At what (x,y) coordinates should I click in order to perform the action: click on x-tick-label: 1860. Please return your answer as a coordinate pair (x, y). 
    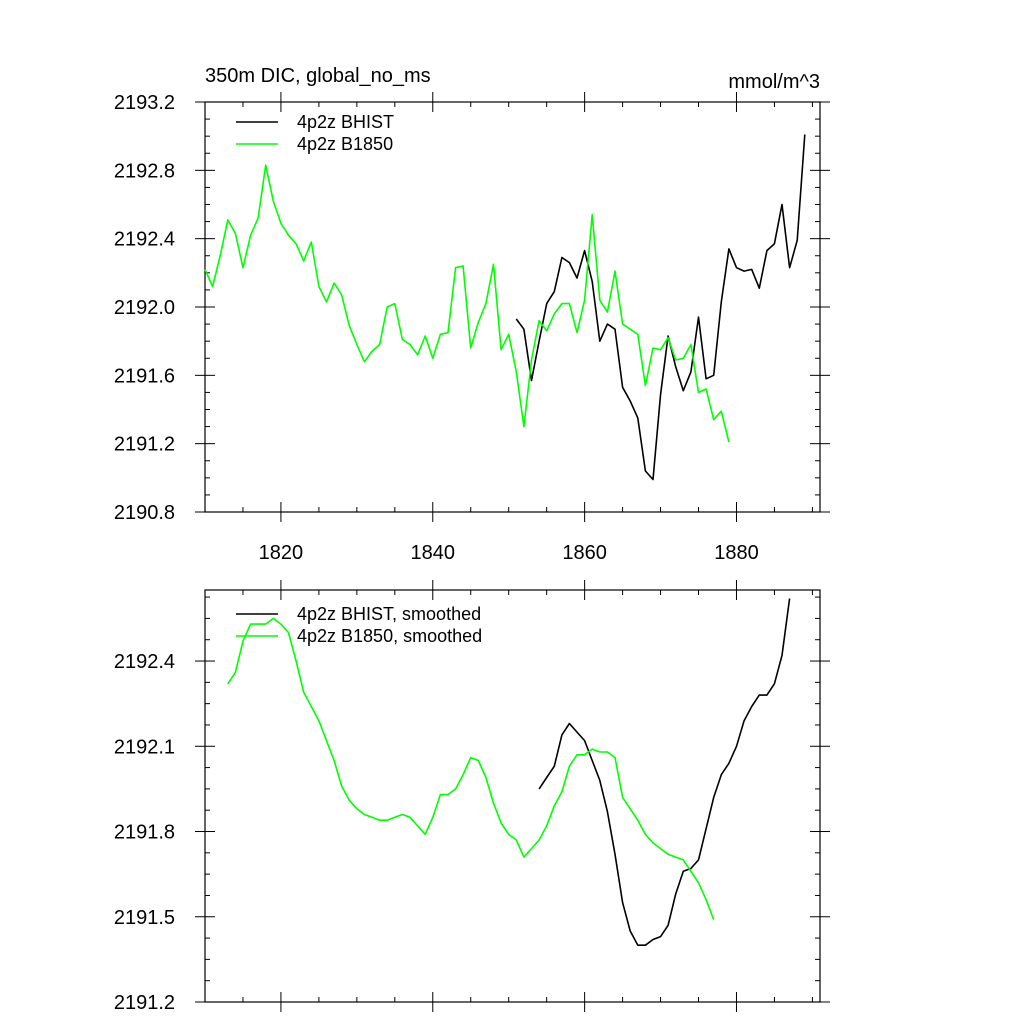
    Looking at the image, I should click on (584, 553).